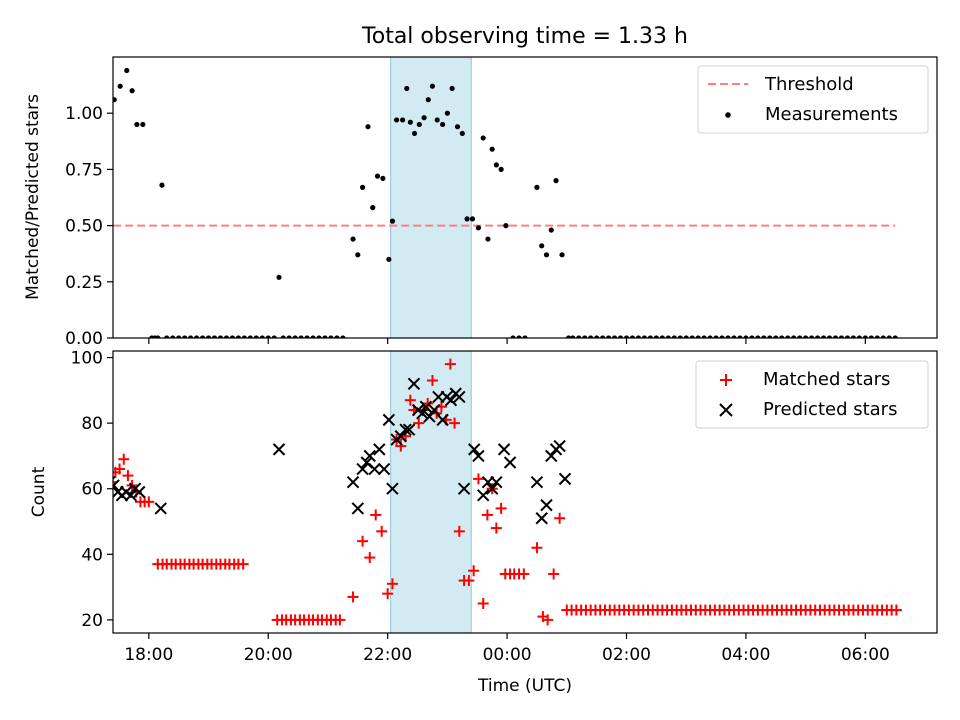 The width and height of the screenshot is (960, 720). I want to click on highlight-band, so click(431, 492).